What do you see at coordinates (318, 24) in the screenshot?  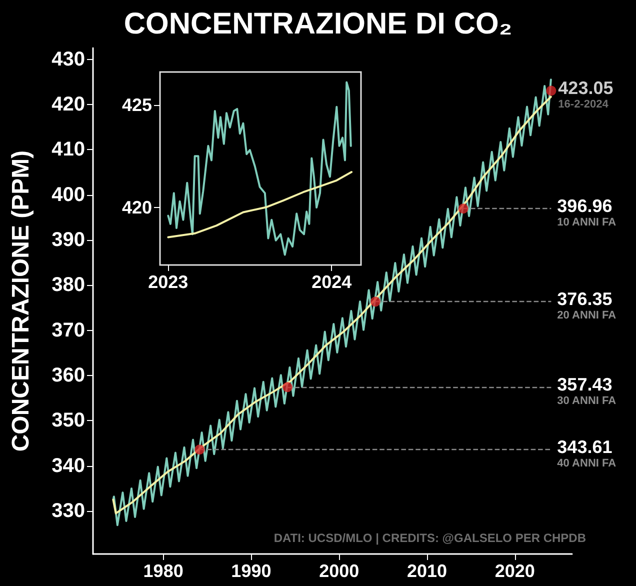 I see `chart-title: CONCENTRAZIONE DI CO₂` at bounding box center [318, 24].